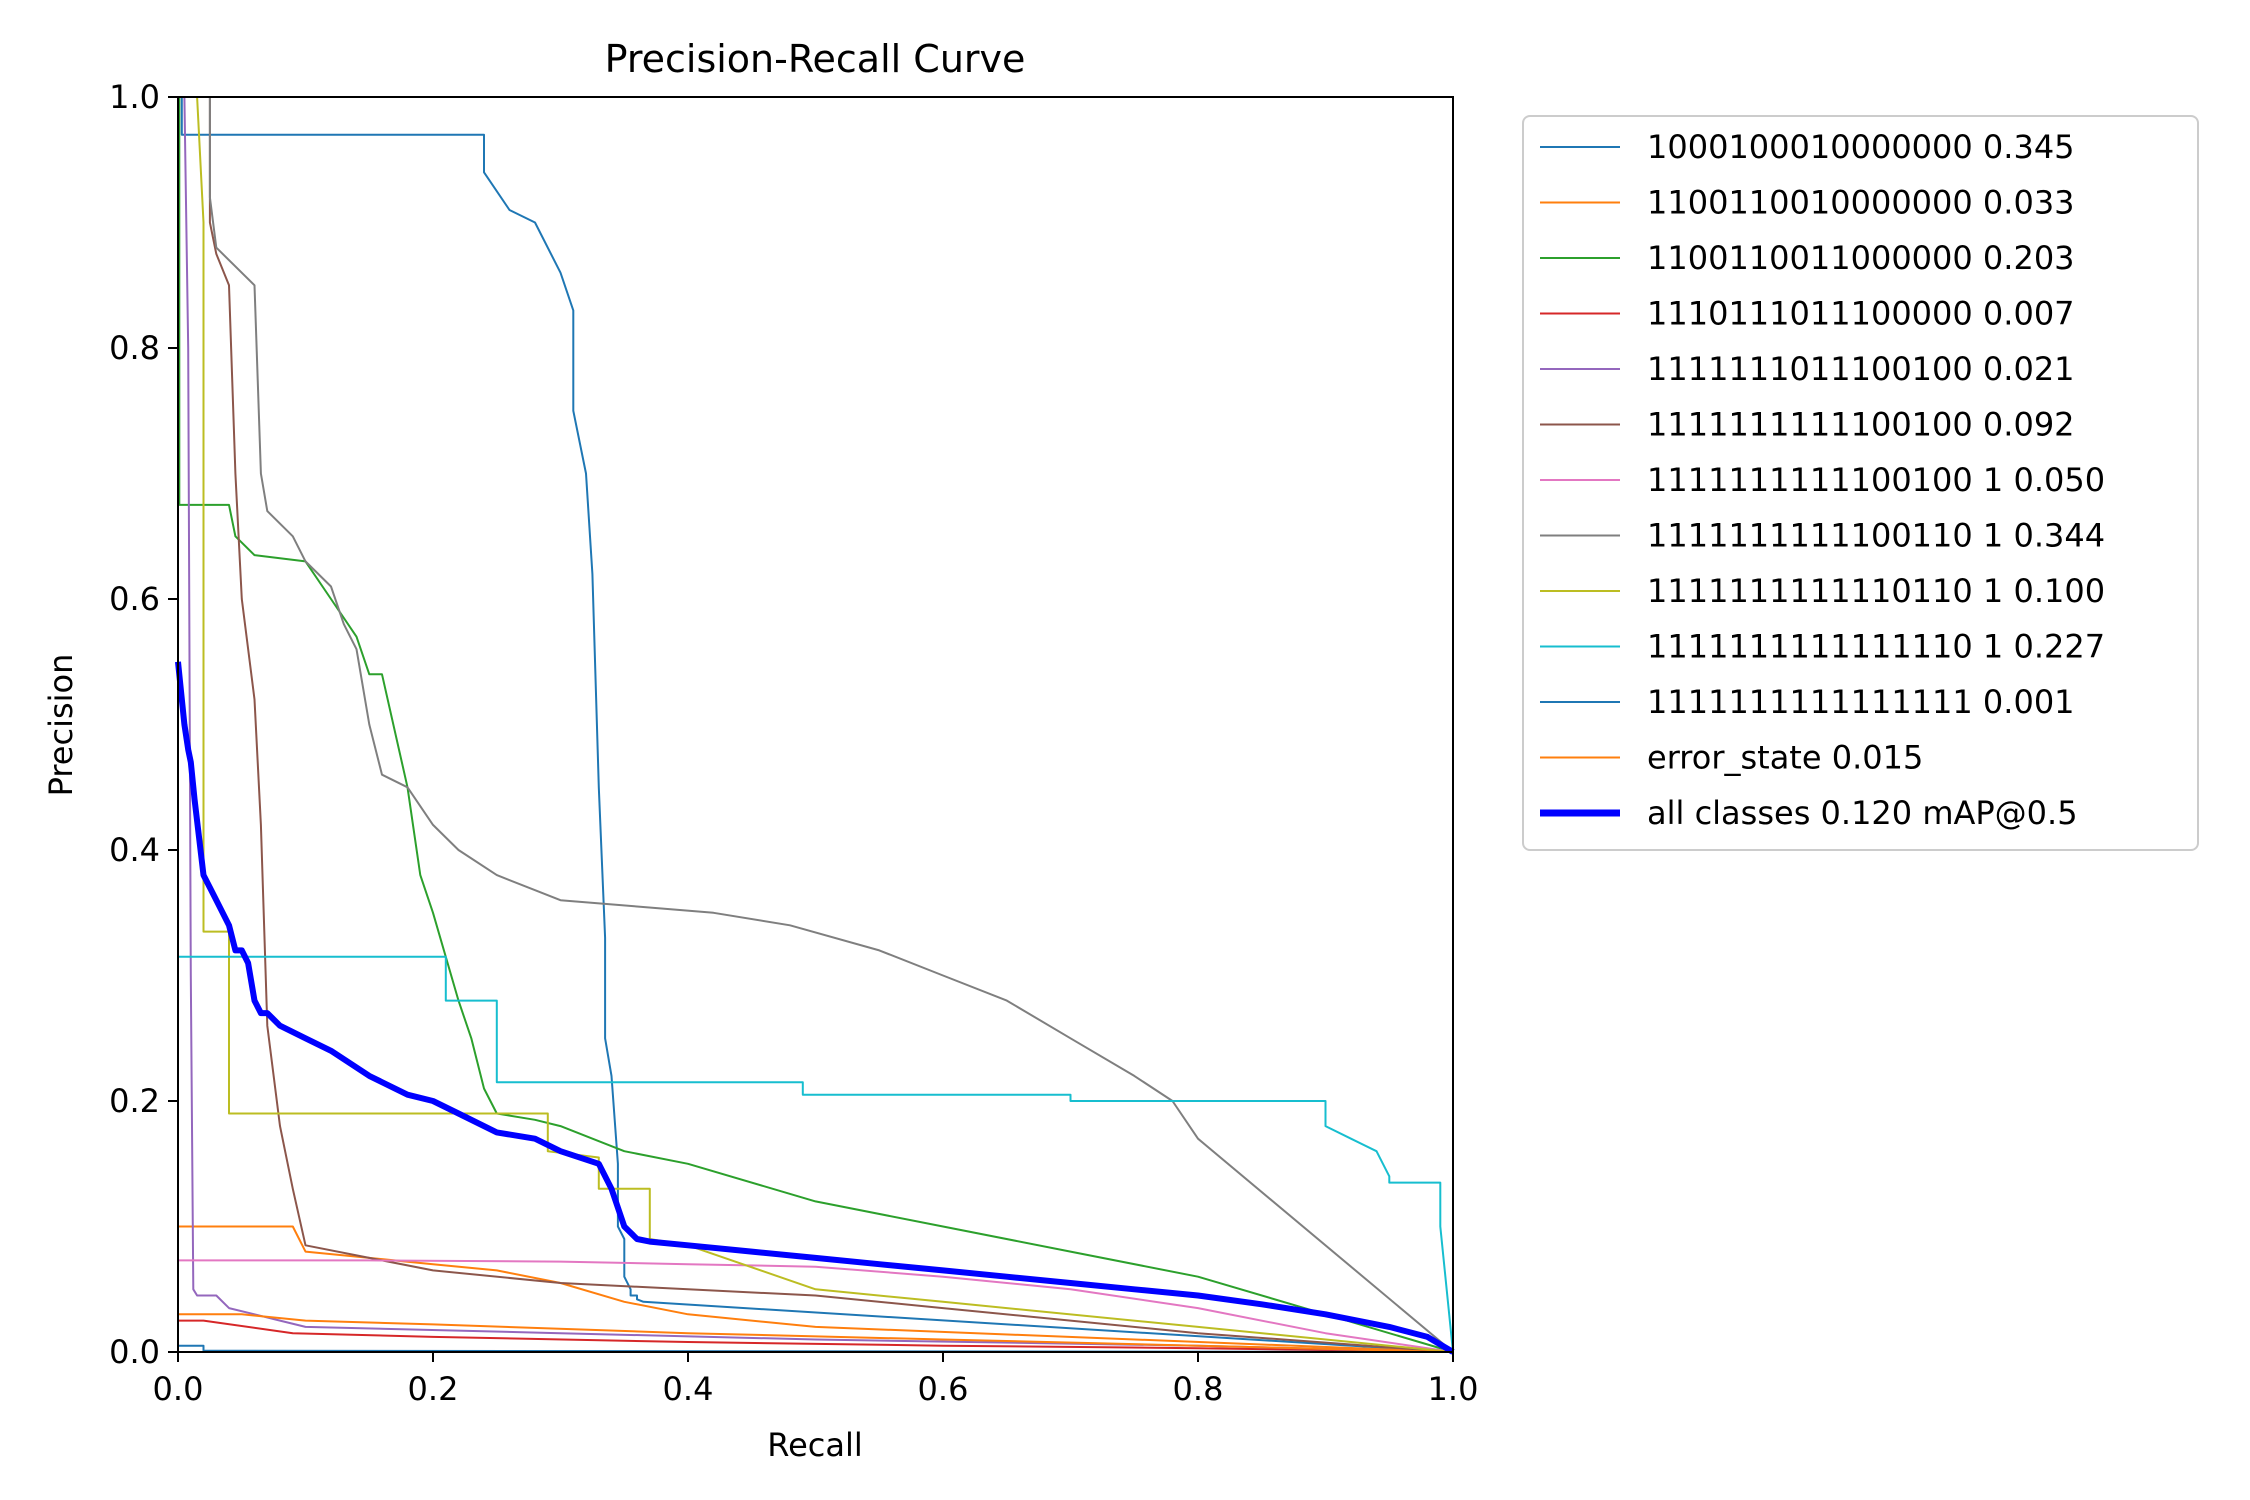  What do you see at coordinates (1861, 314) in the screenshot?
I see `legend-label: 1110111011100000 0.007` at bounding box center [1861, 314].